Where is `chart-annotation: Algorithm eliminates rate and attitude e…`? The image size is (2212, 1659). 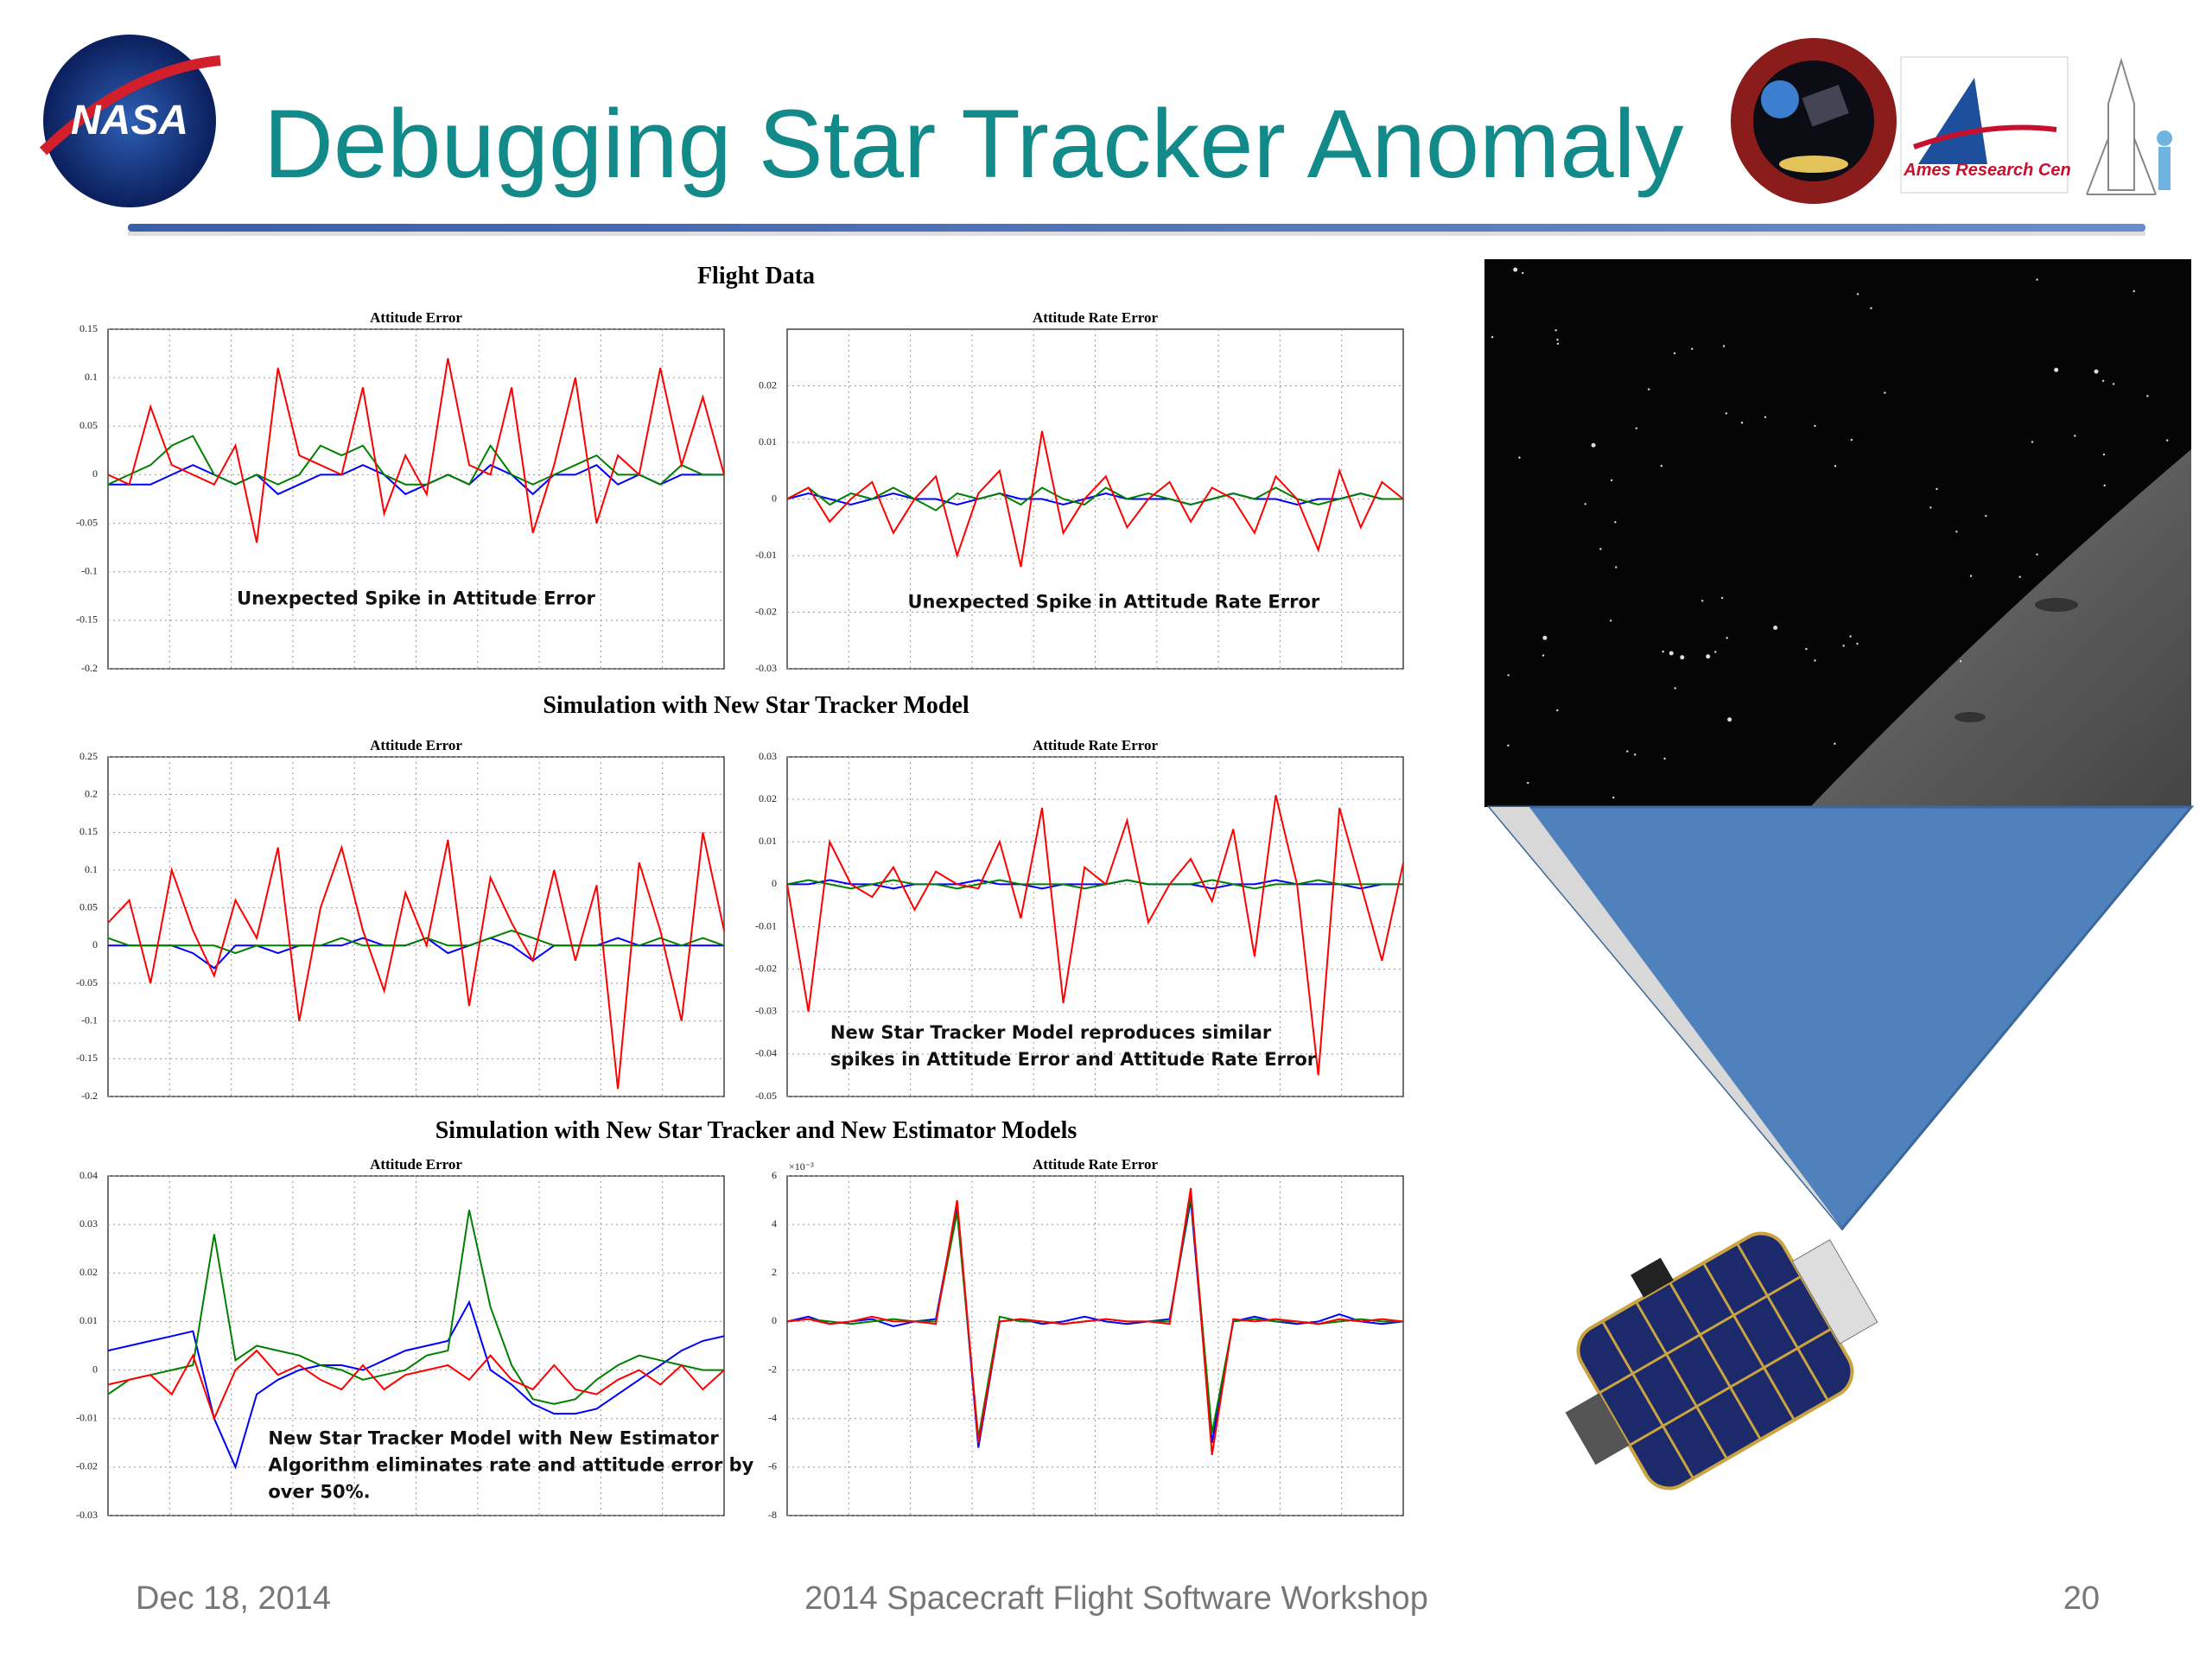
chart-annotation: Algorithm eliminates rate and attitude e… is located at coordinates (510, 1464).